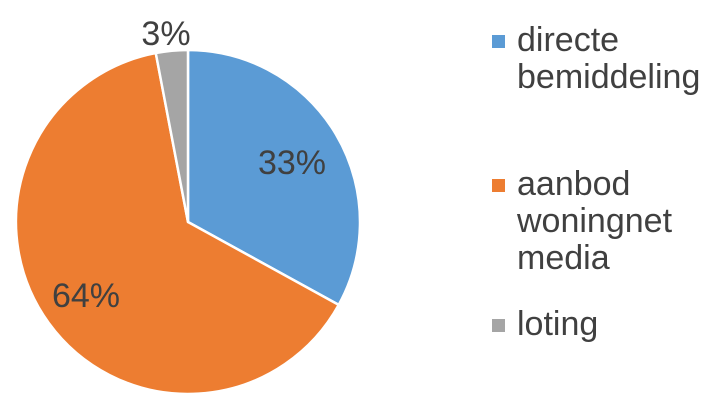 This screenshot has width=720, height=394. What do you see at coordinates (292, 163) in the screenshot?
I see `data-label-directe: 33%` at bounding box center [292, 163].